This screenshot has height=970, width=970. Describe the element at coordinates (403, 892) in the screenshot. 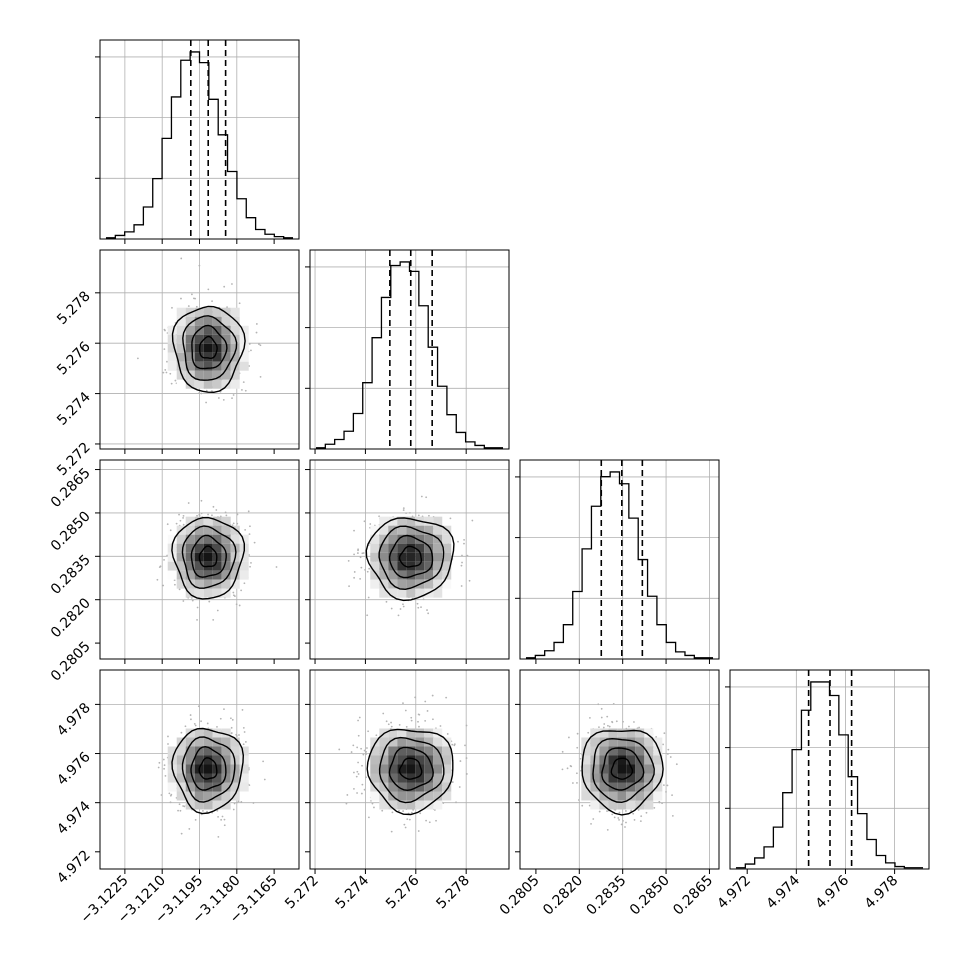

I see `x-tick-label: 5.276` at that location.